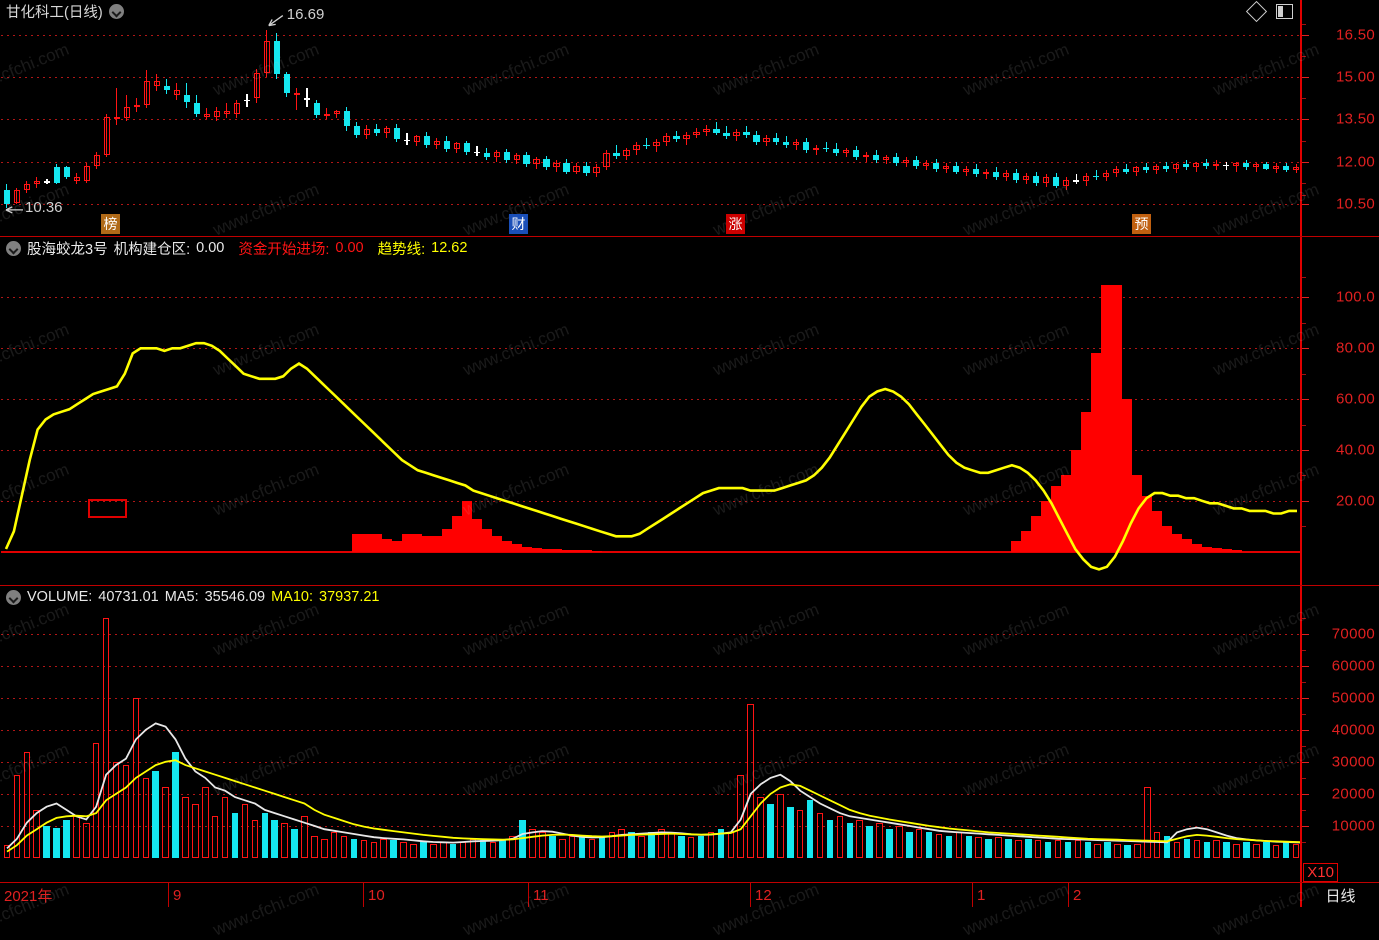  What do you see at coordinates (518, 224) in the screenshot?
I see `price-marker-1: 财` at bounding box center [518, 224].